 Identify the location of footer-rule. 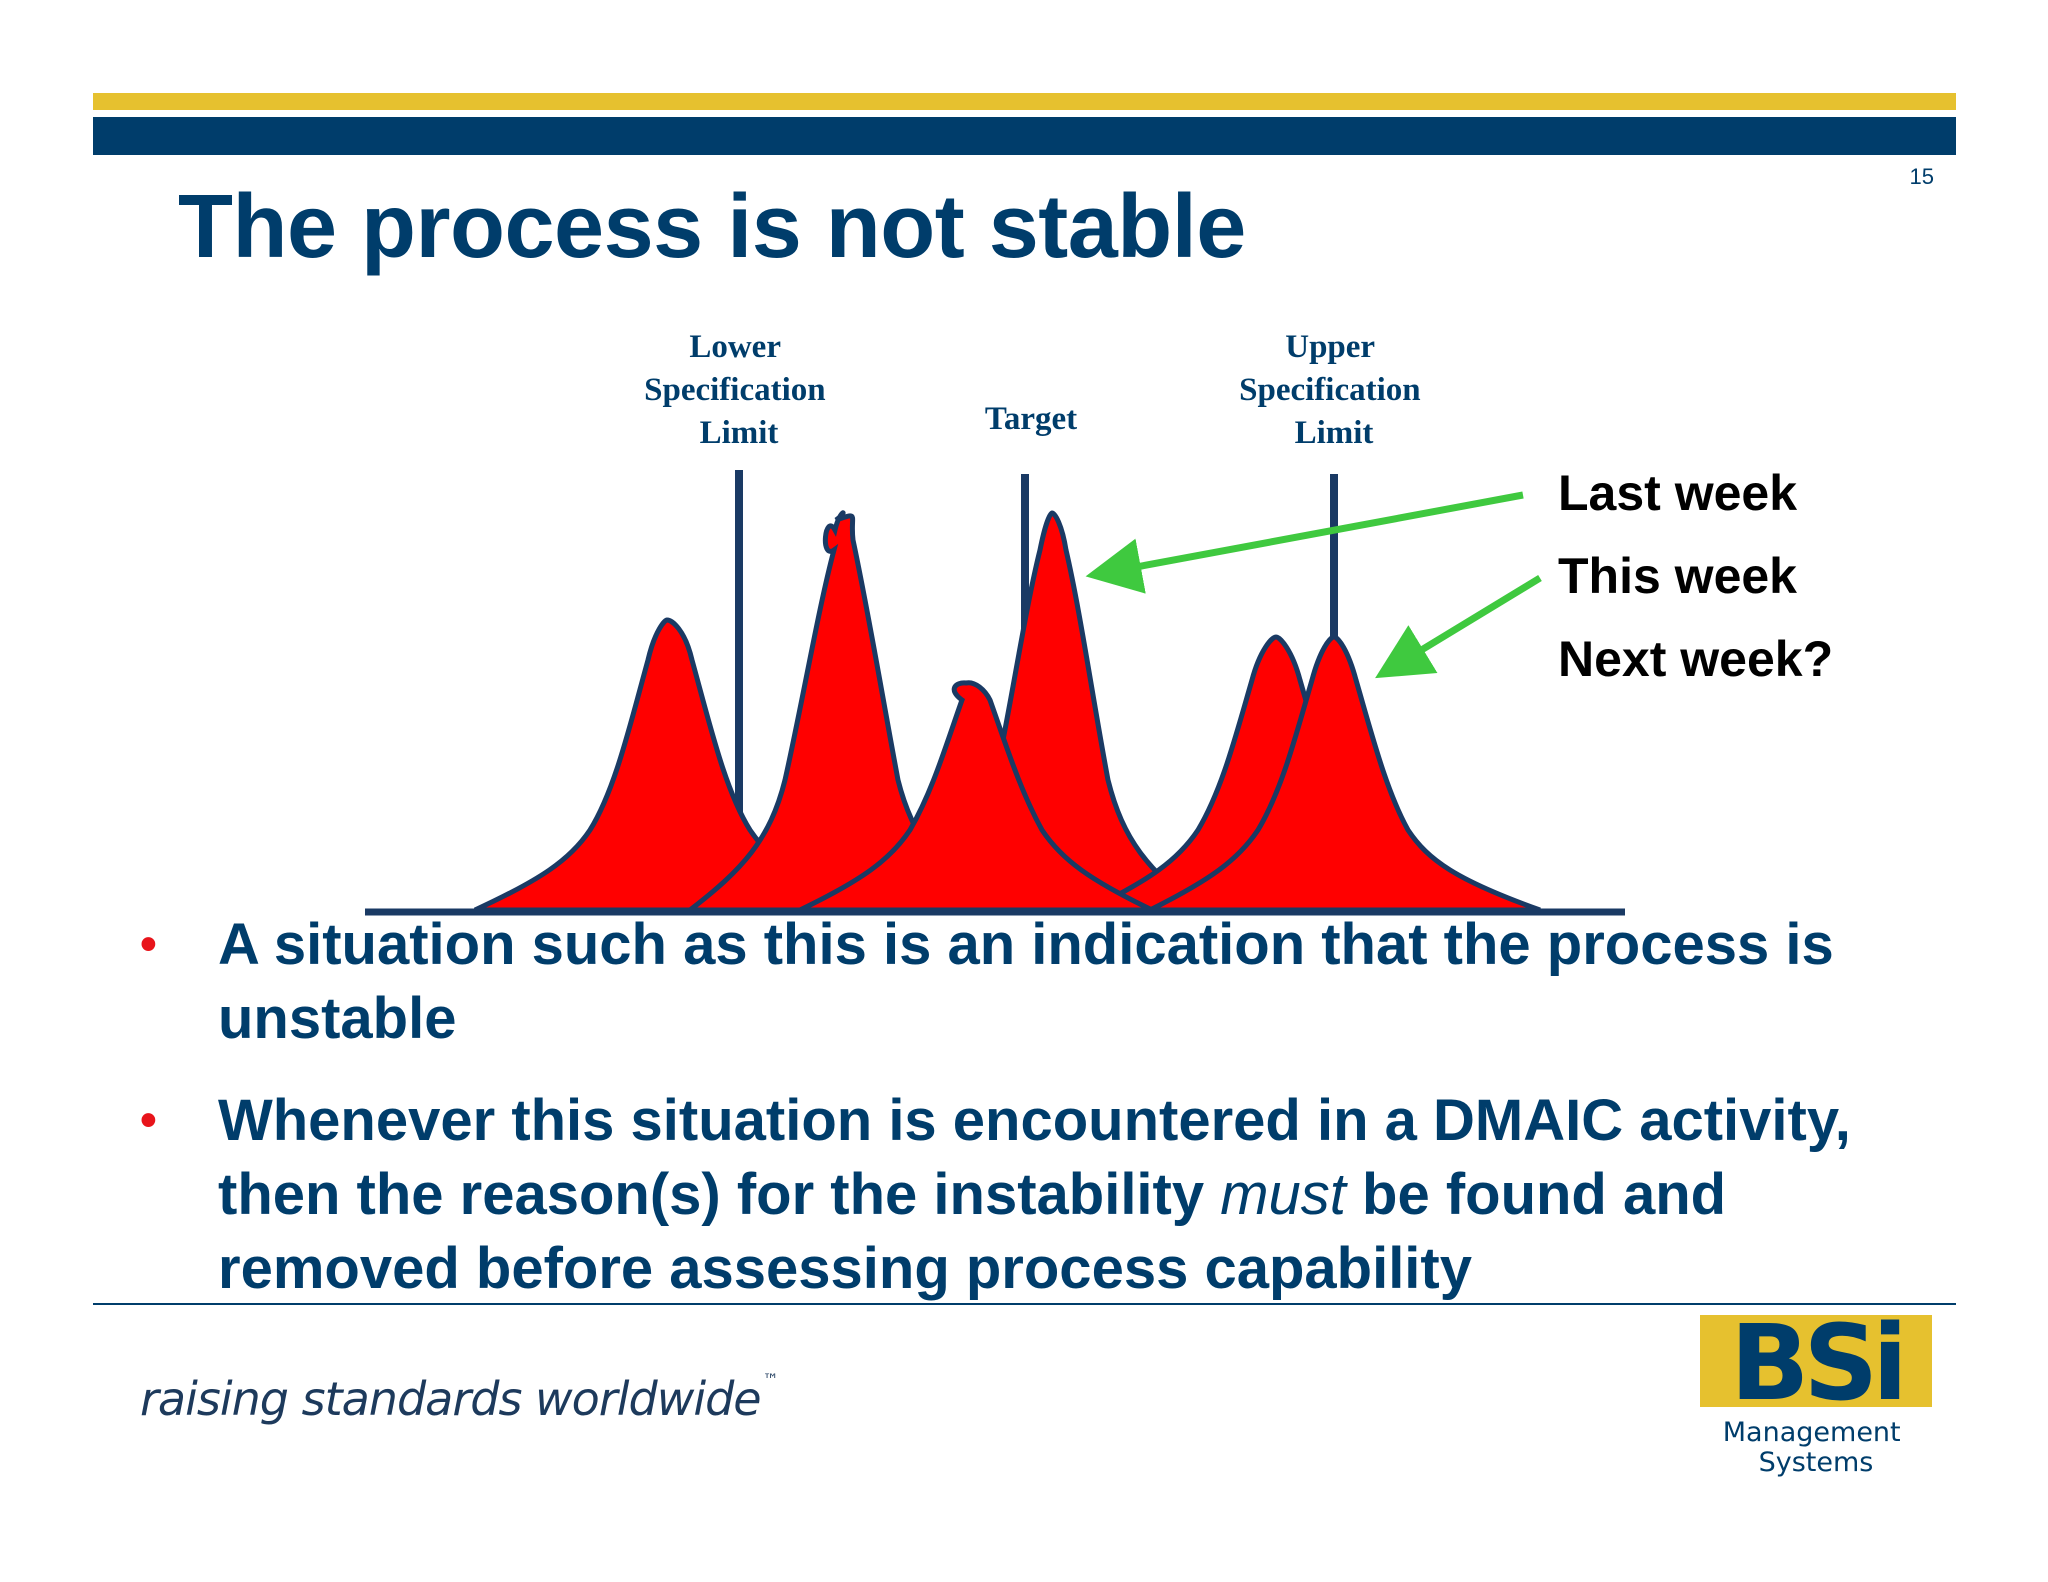
(1024, 1304).